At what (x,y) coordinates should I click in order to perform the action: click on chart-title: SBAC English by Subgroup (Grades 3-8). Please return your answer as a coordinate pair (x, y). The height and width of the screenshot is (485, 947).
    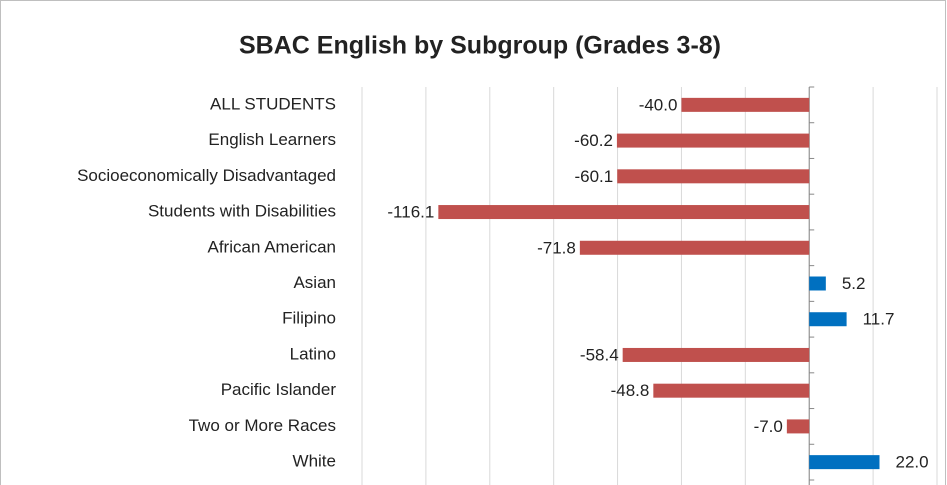
    Looking at the image, I should click on (480, 46).